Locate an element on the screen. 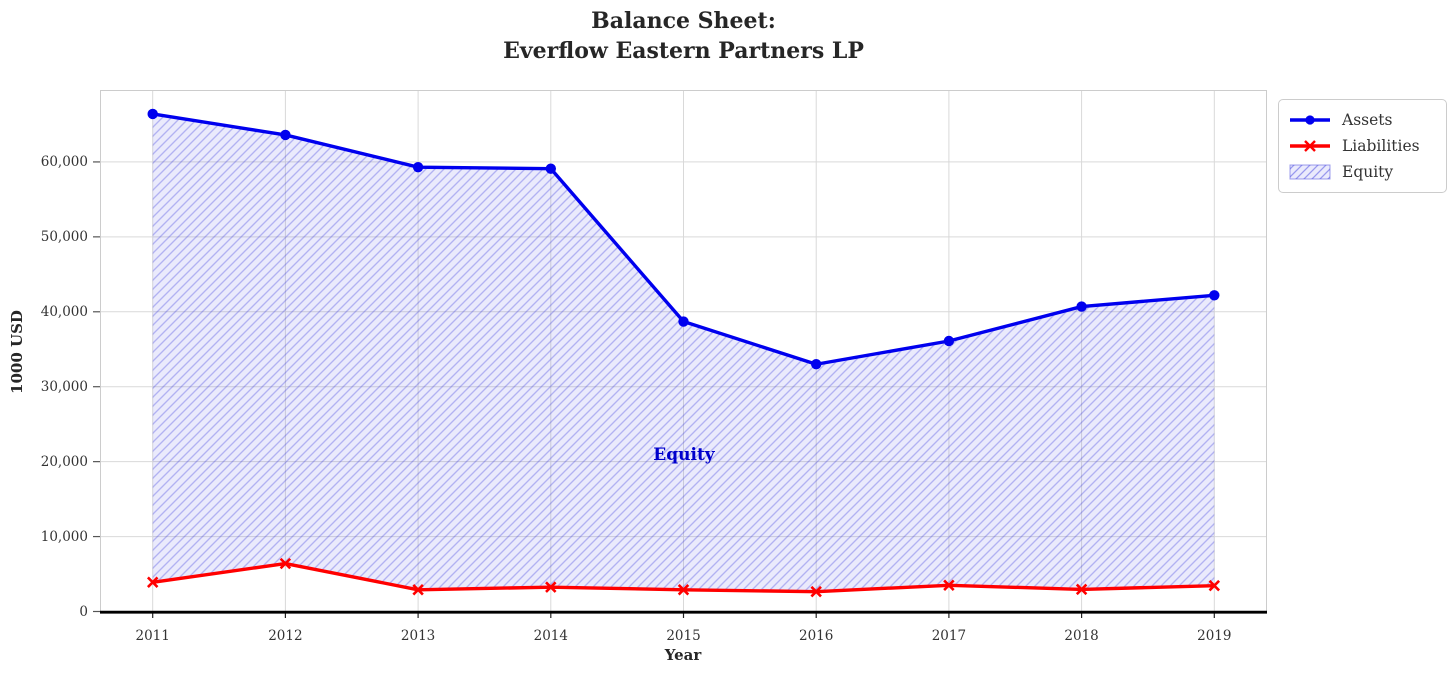  legend: Assets Liabilities Equity is located at coordinates (1362, 146).